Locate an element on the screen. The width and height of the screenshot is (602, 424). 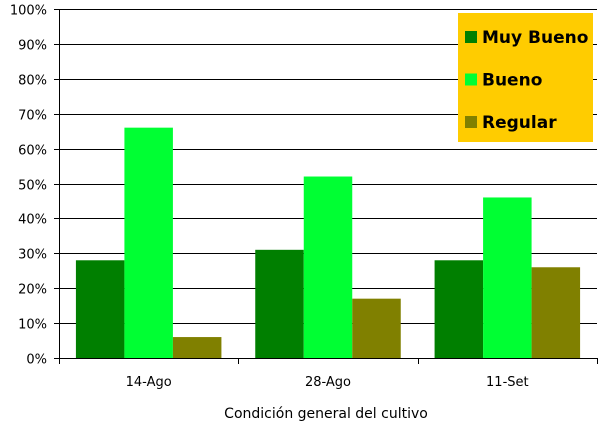
x-tick-labels: 14-Ago 28-Ago 11-Set is located at coordinates (327, 382).